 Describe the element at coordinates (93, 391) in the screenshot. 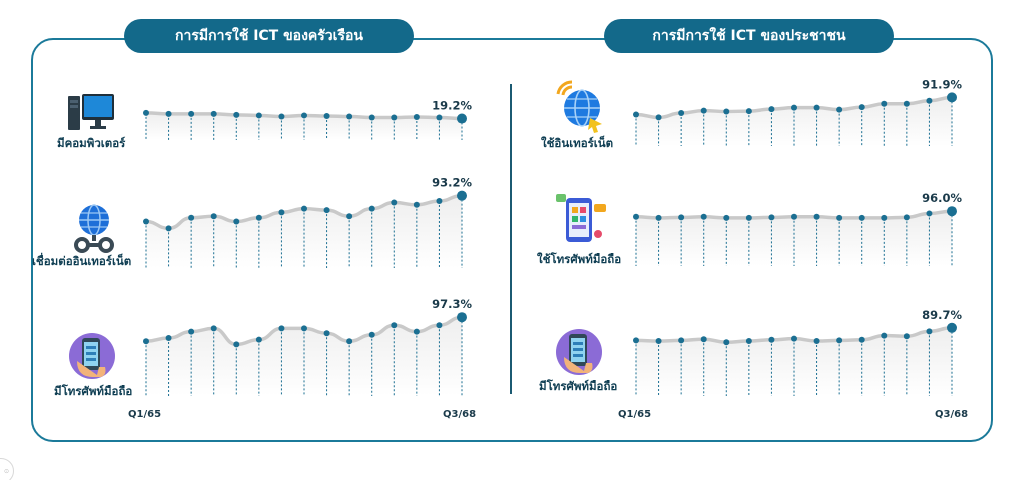

I see `row-label-mobile-household: มีโทรศัพท์มือถือ` at that location.